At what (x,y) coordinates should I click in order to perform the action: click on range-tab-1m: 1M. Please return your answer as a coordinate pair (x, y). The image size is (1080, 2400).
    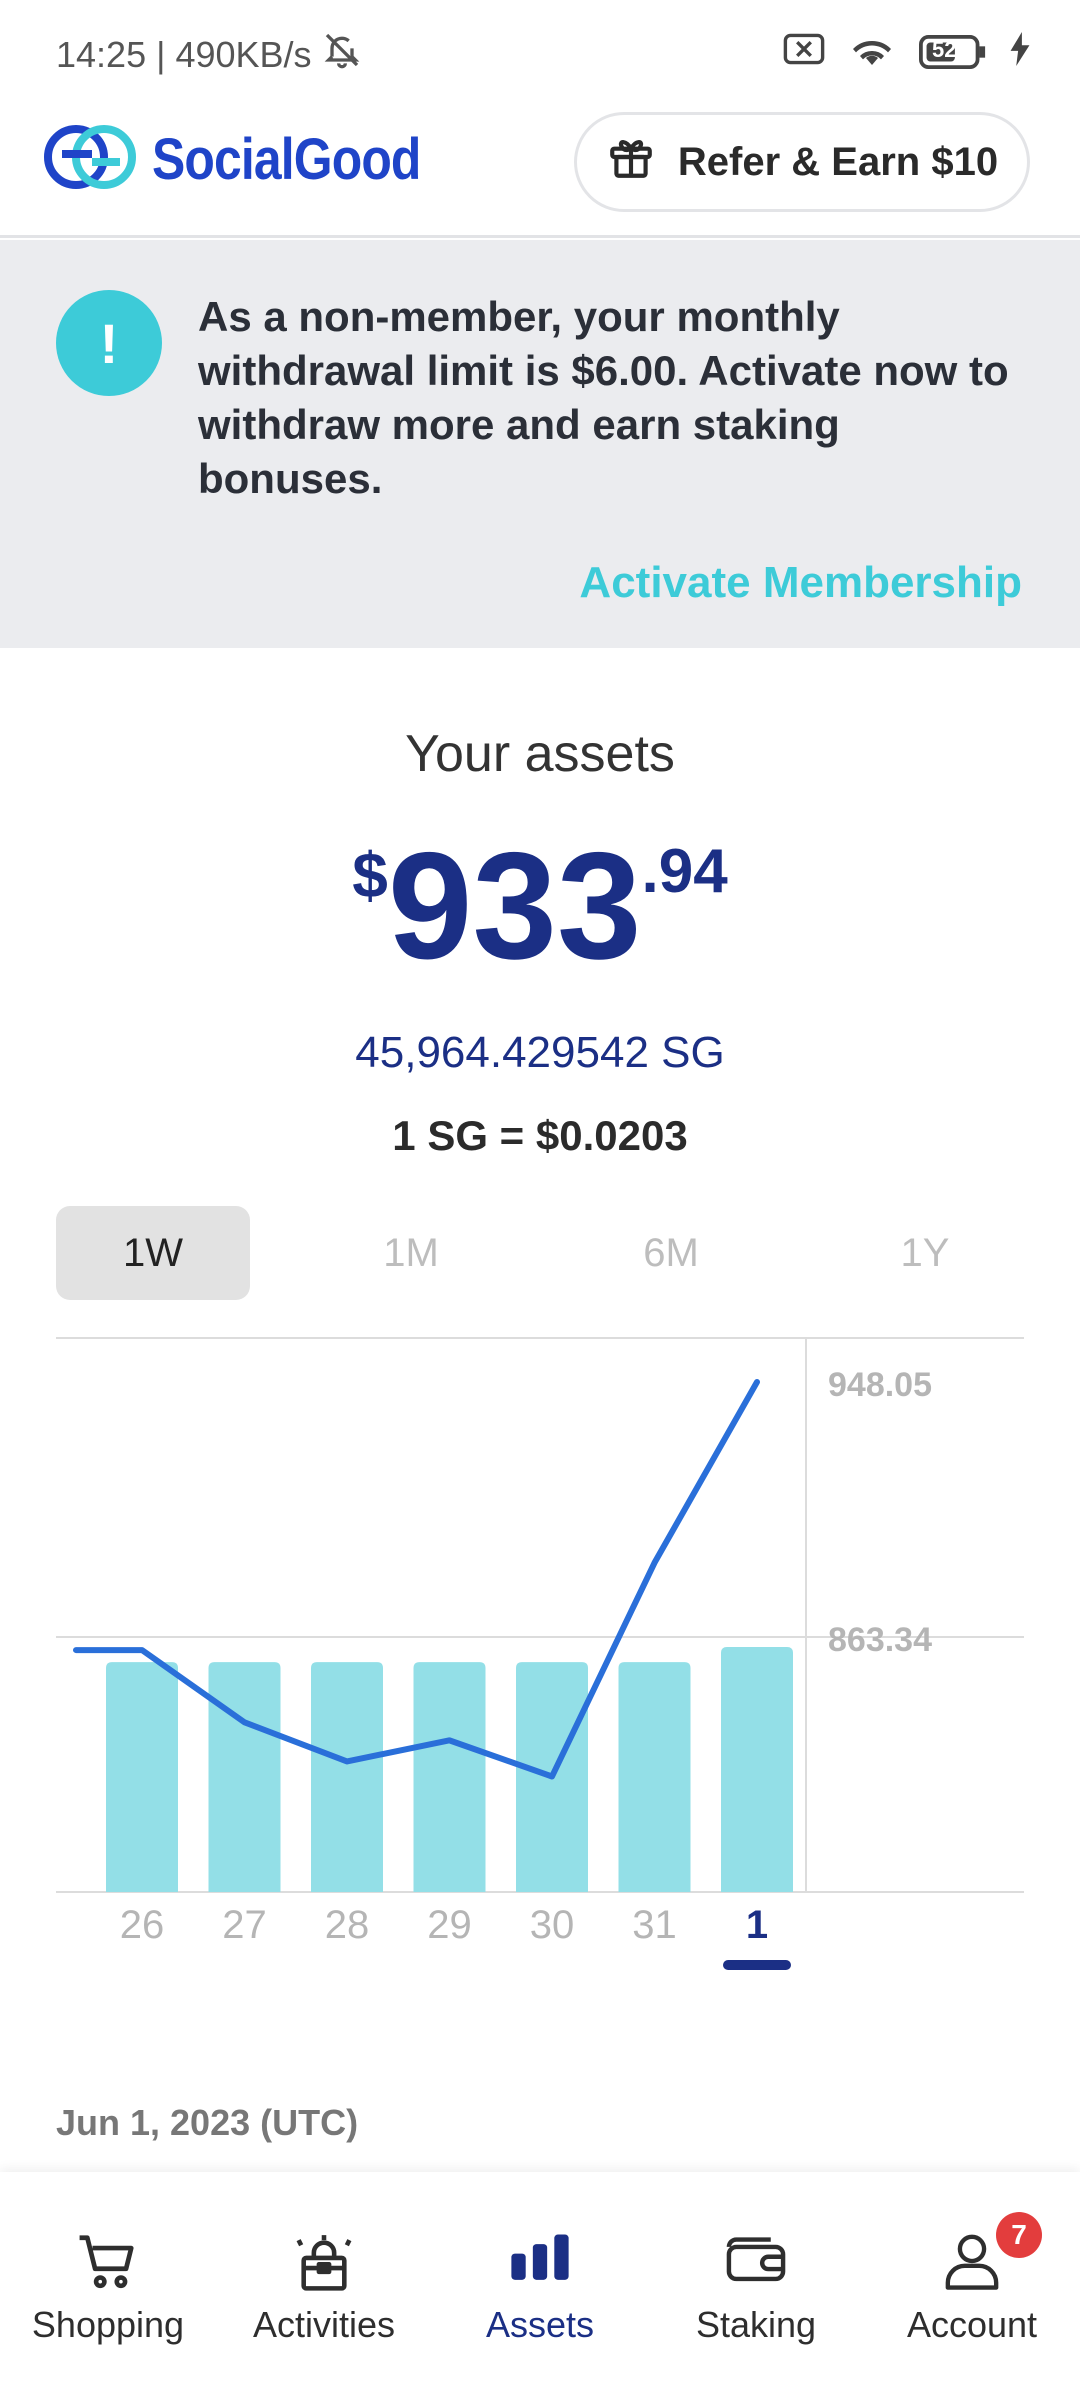
    Looking at the image, I should click on (411, 1252).